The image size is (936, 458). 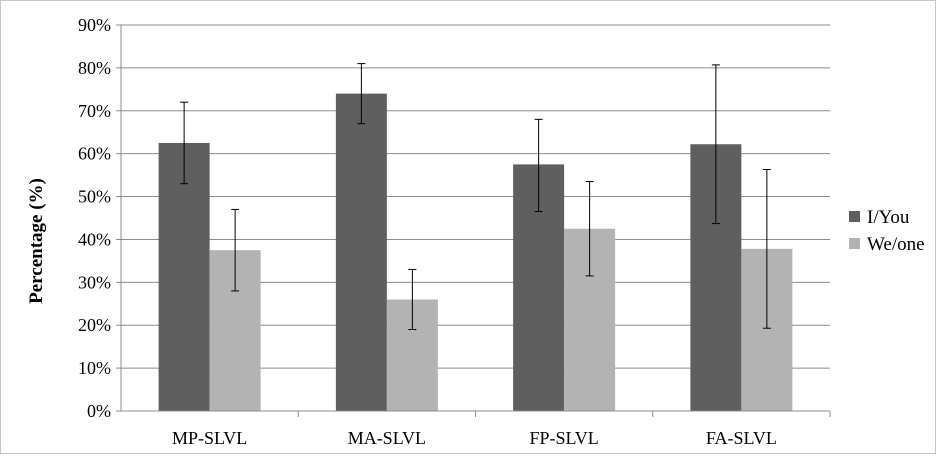 What do you see at coordinates (94, 218) in the screenshot?
I see `y-tick-labels: 0% 10% 20% 30% 40% 50% 60% 70% 80% 90%` at bounding box center [94, 218].